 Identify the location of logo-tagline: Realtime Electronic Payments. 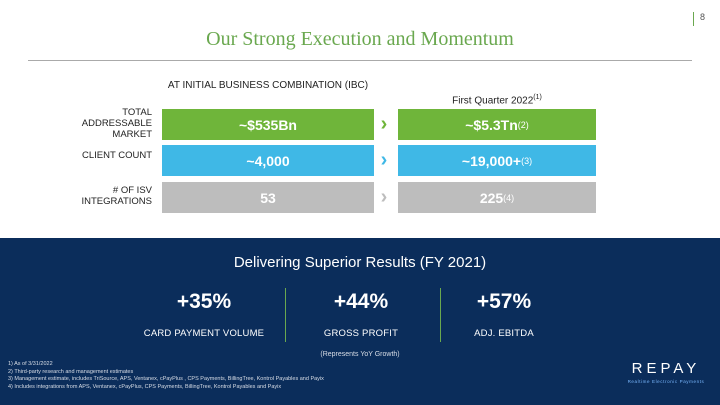
(666, 381).